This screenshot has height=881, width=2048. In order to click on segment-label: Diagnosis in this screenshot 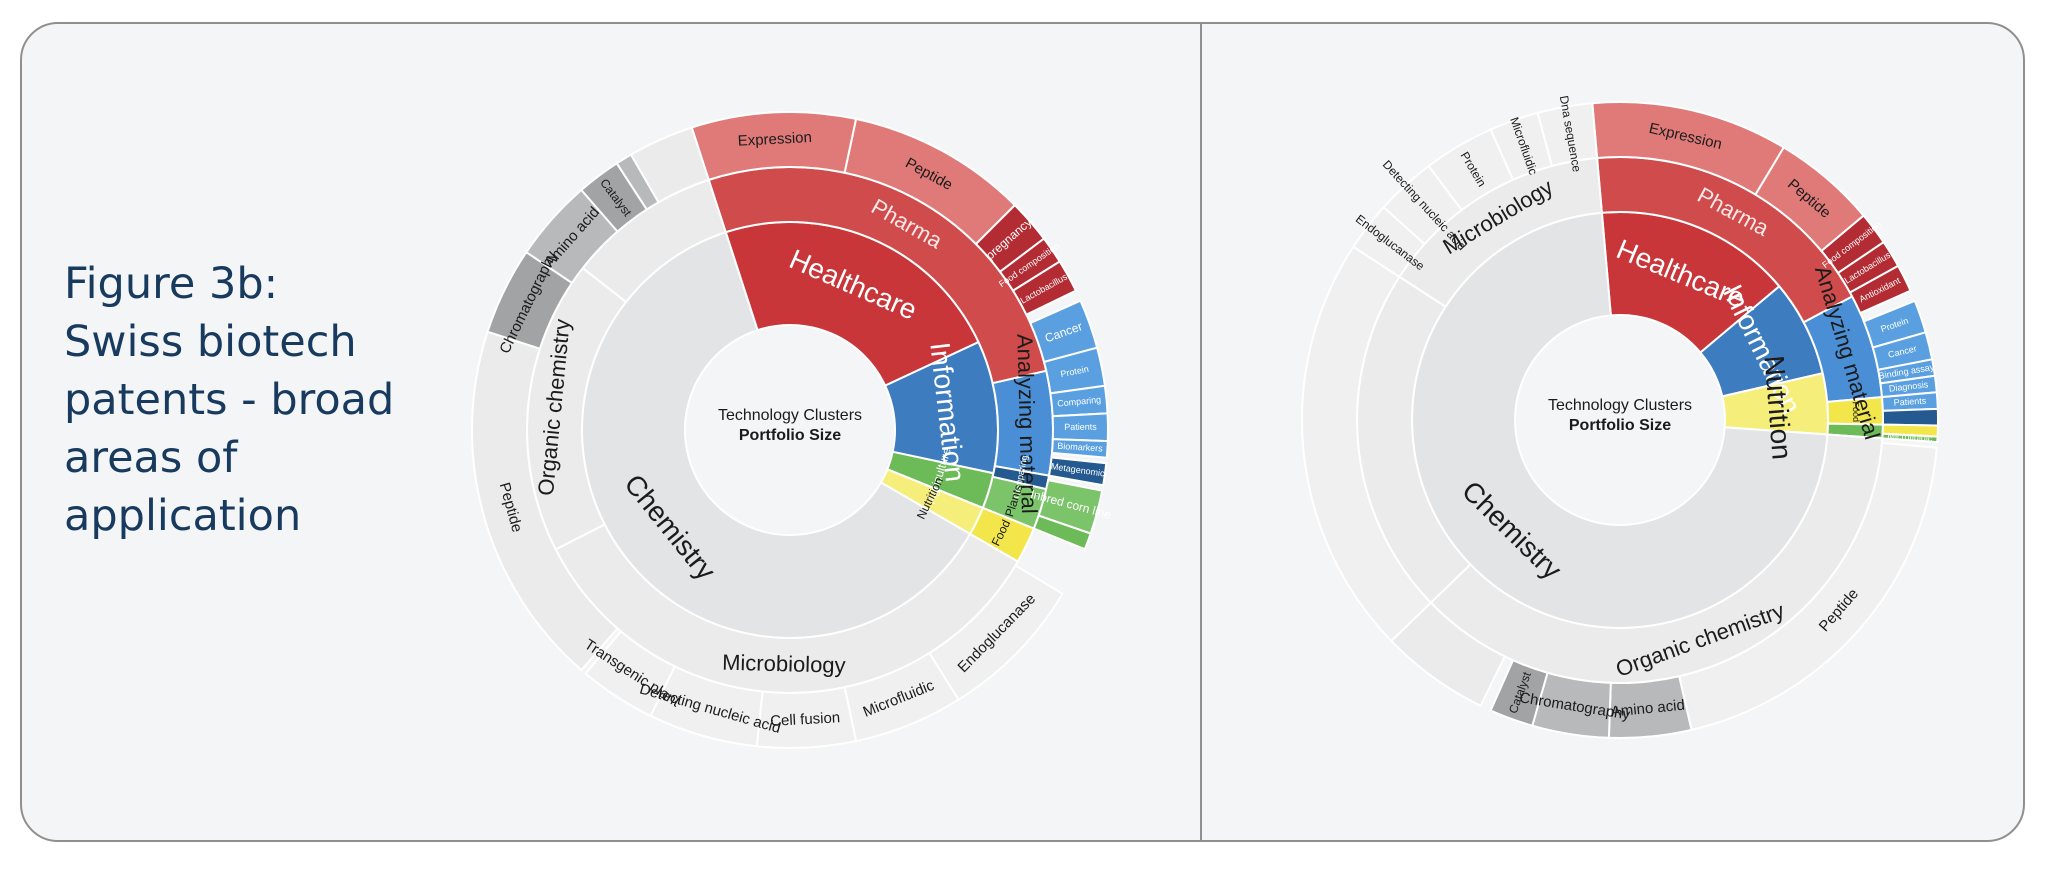, I will do `click(1908, 386)`.